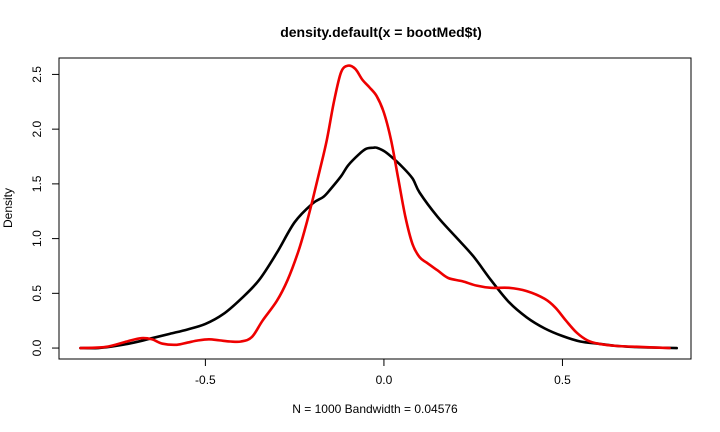  Describe the element at coordinates (37, 183) in the screenshot. I see `y-tick-label: 1.5` at that location.